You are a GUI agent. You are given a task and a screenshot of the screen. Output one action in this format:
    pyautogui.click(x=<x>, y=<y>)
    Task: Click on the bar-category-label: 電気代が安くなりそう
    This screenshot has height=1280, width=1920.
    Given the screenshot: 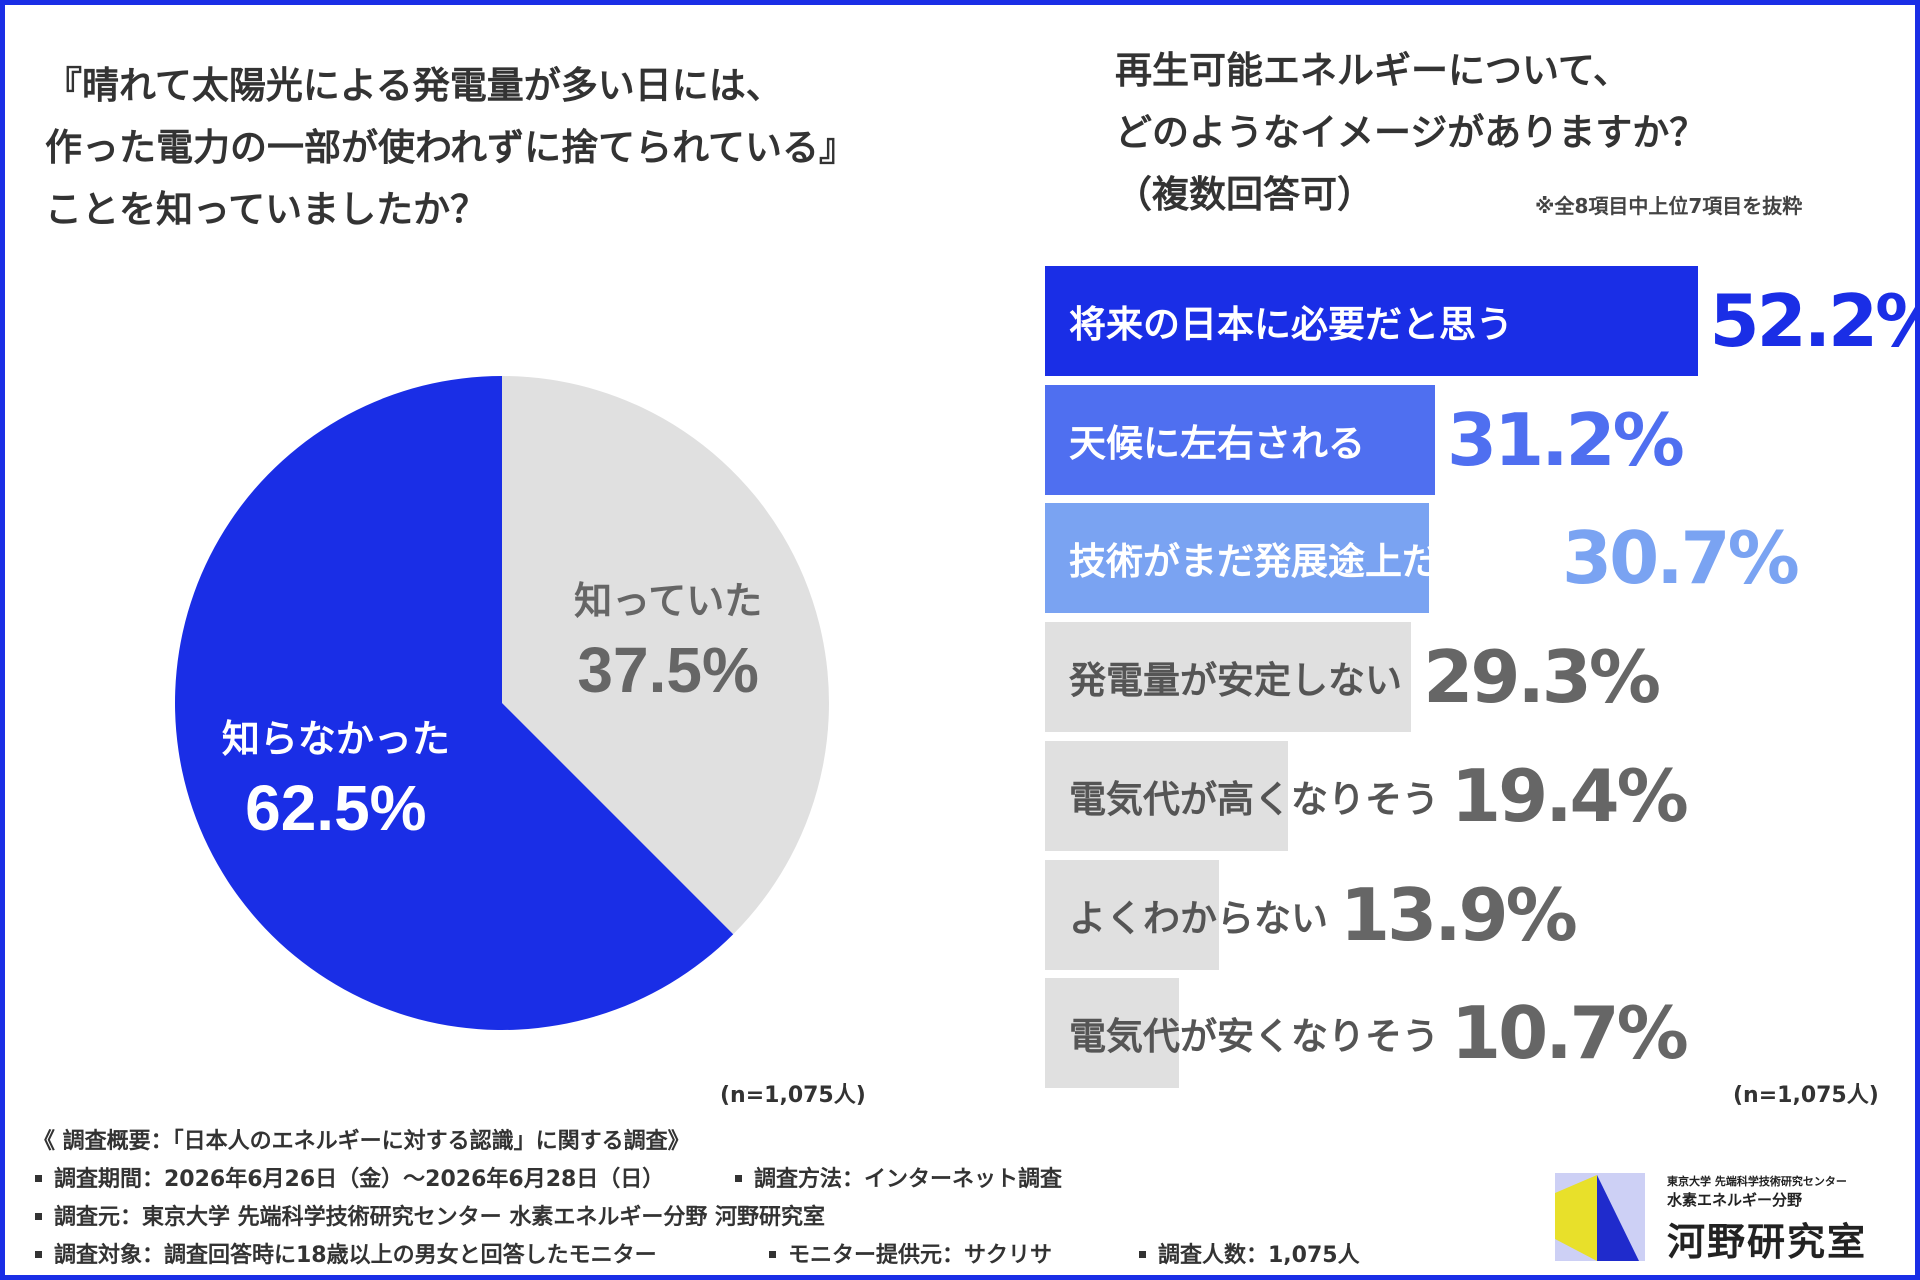 What is the action you would take?
    pyautogui.click(x=1254, y=1037)
    